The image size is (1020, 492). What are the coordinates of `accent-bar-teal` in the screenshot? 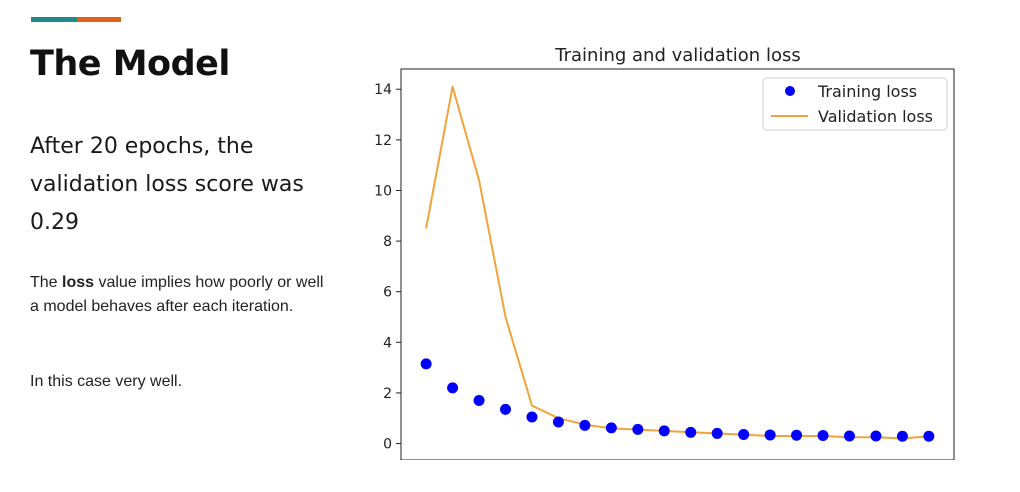 It's located at (54, 19).